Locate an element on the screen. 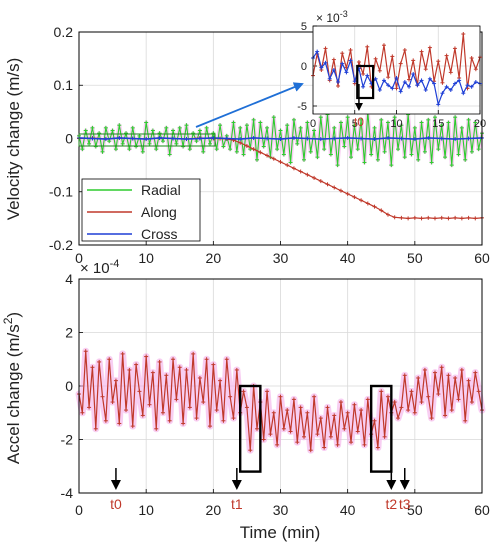 The width and height of the screenshot is (497, 550). time-marker-label: t1 is located at coordinates (237, 504).